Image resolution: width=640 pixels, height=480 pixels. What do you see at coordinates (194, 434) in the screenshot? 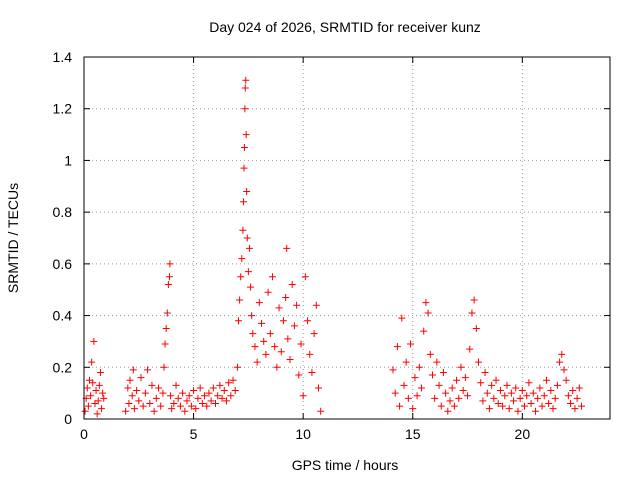
I see `x-tick-label: 5` at bounding box center [194, 434].